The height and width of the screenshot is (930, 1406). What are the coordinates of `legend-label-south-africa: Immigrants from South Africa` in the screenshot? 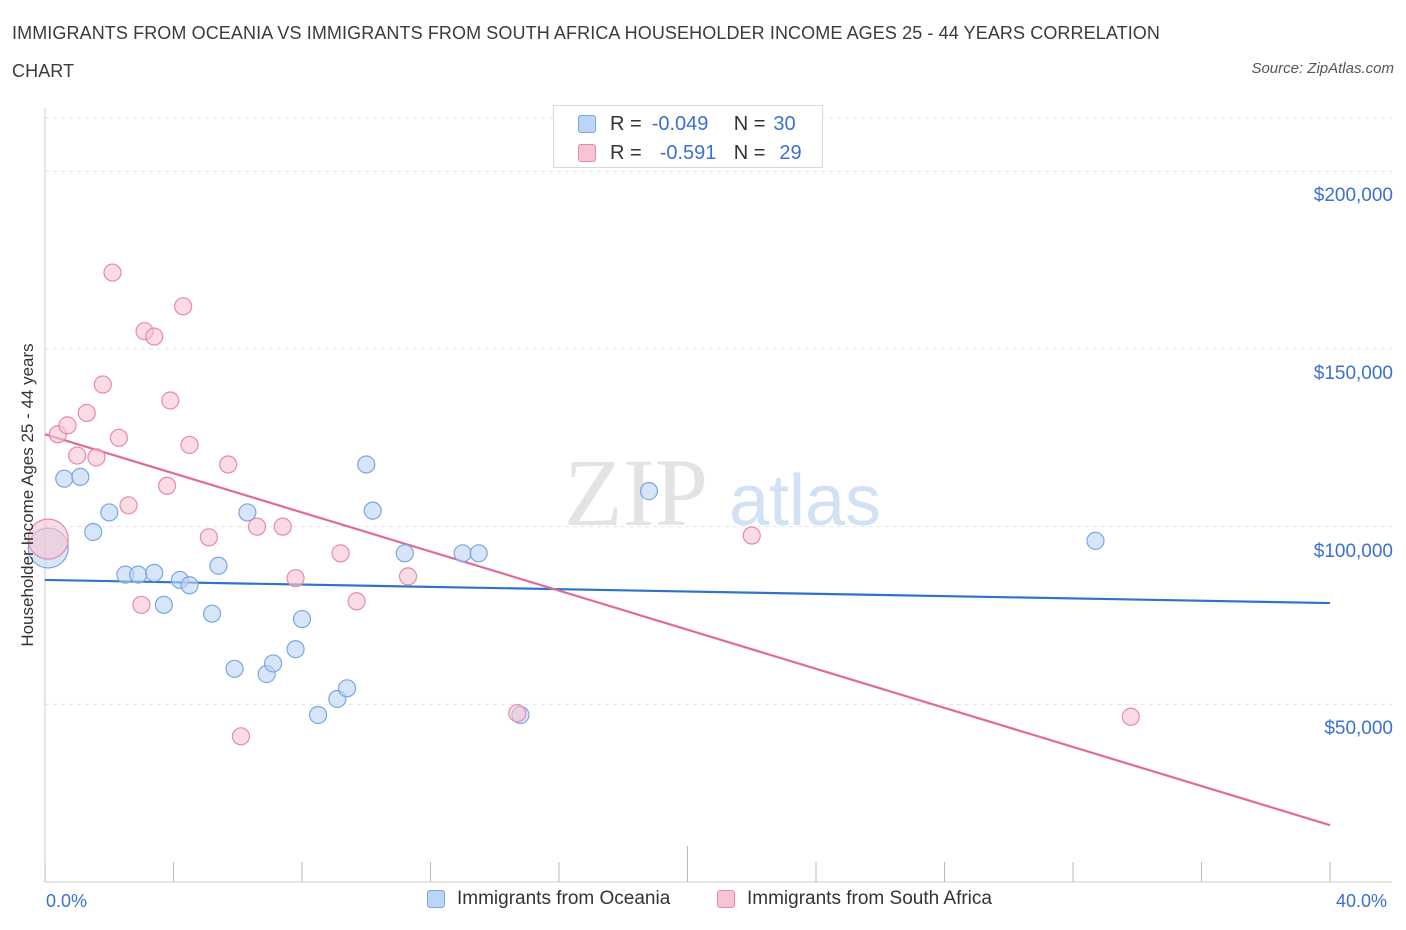 It's located at (869, 898).